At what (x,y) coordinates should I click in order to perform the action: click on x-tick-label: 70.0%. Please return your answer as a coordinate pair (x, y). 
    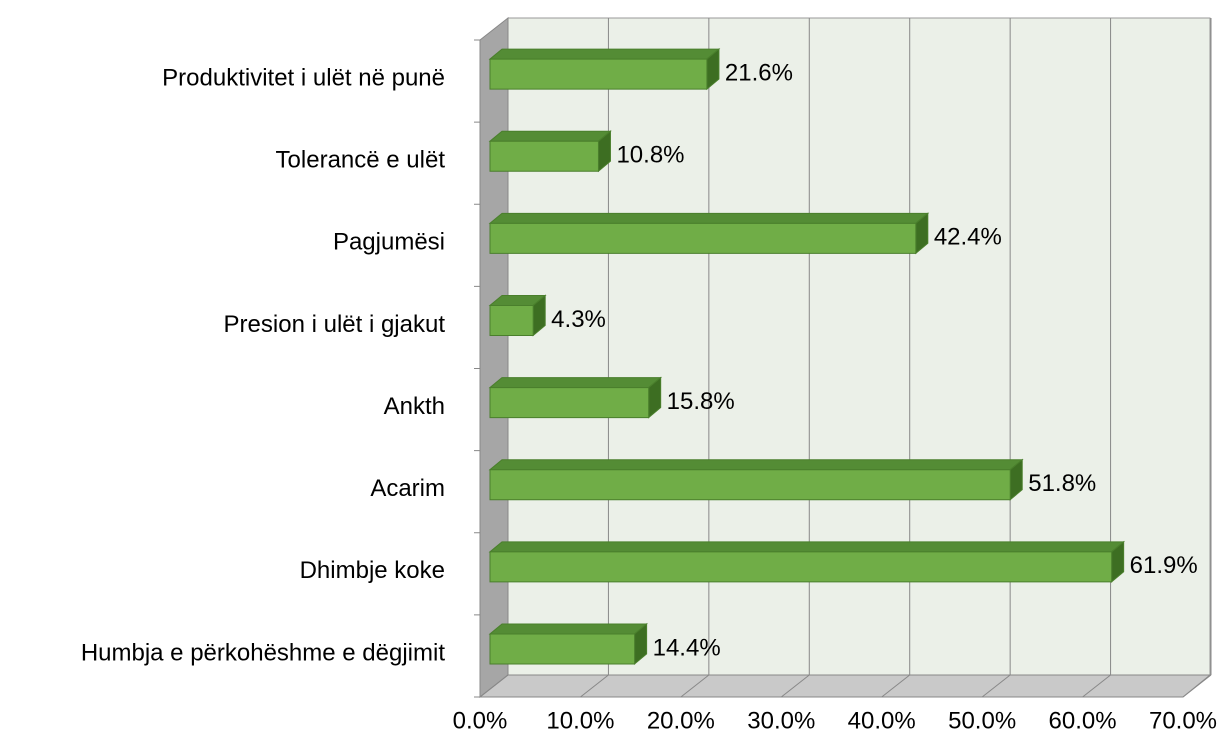
    Looking at the image, I should click on (1183, 720).